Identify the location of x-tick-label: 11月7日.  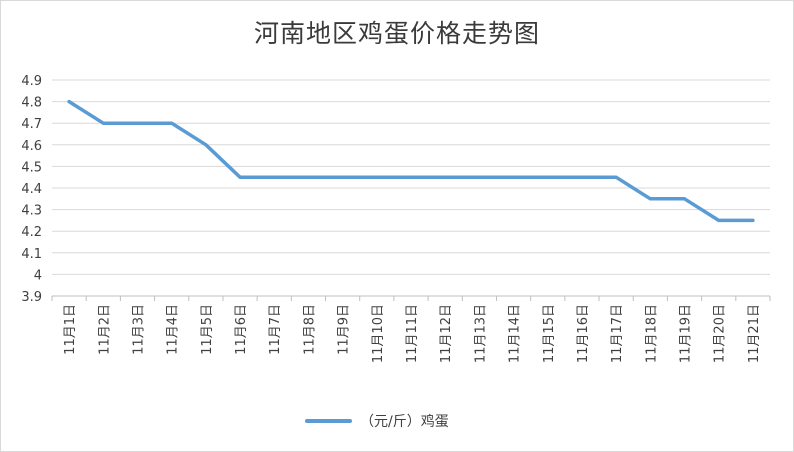
(275, 329).